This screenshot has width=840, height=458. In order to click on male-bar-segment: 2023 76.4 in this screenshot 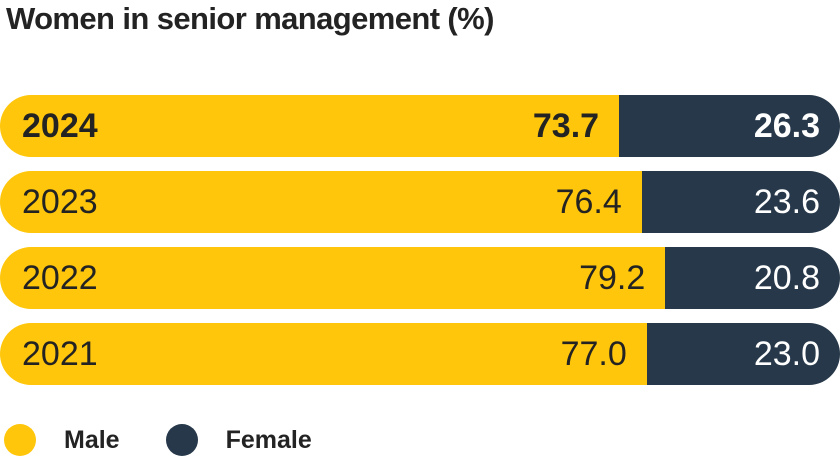, I will do `click(321, 202)`.